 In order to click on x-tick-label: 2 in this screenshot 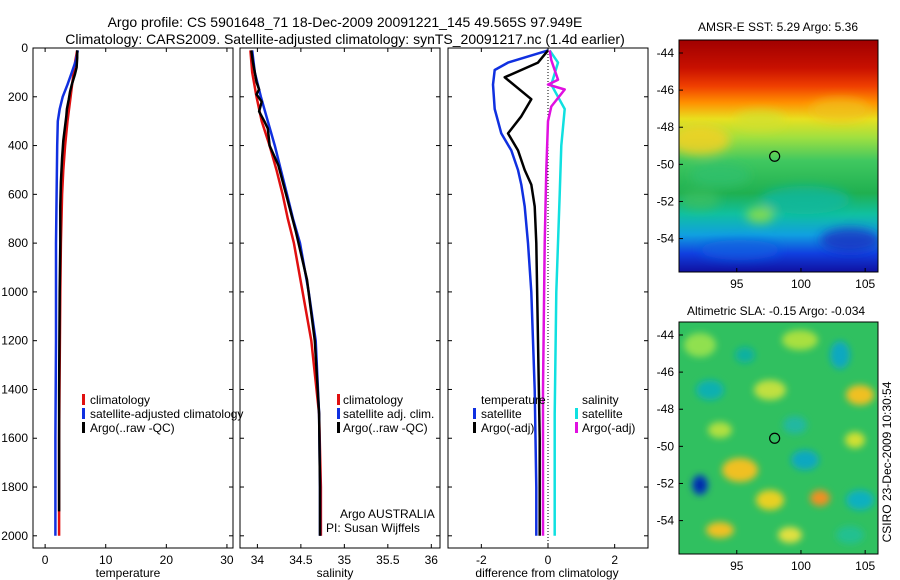, I will do `click(614, 560)`.